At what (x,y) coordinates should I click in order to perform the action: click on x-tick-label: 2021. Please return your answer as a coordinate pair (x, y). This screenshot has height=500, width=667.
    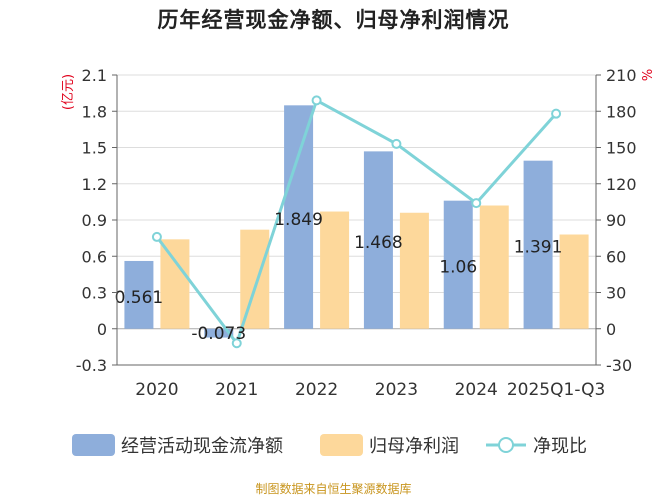
    Looking at the image, I should click on (236, 390).